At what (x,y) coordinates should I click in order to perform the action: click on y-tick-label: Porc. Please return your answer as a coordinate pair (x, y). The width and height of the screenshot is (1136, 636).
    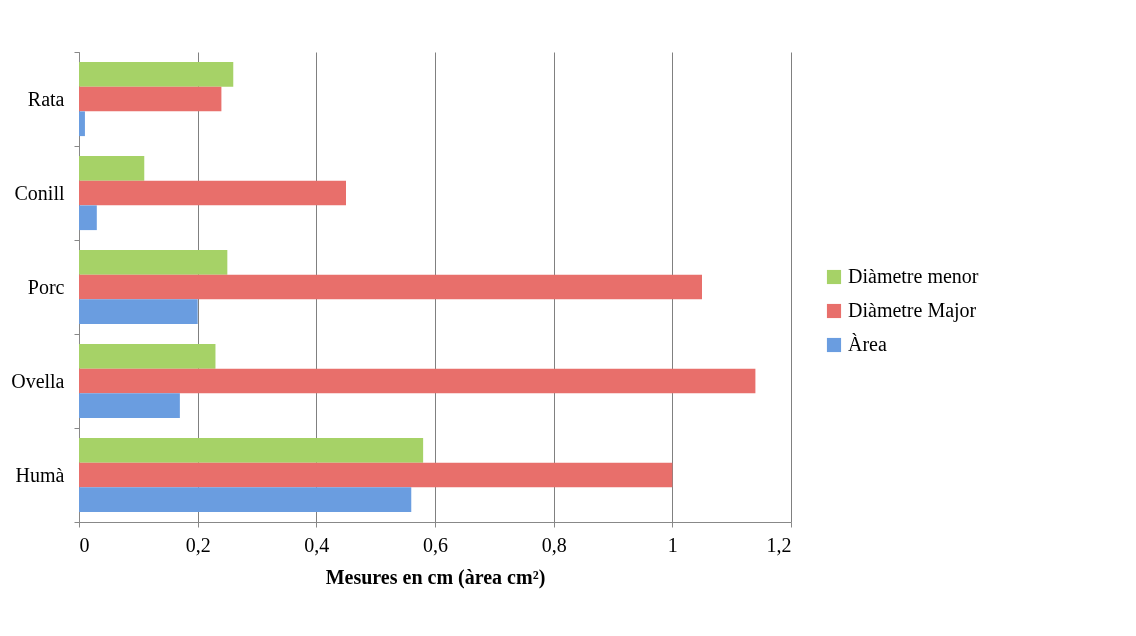
    Looking at the image, I should click on (46, 286).